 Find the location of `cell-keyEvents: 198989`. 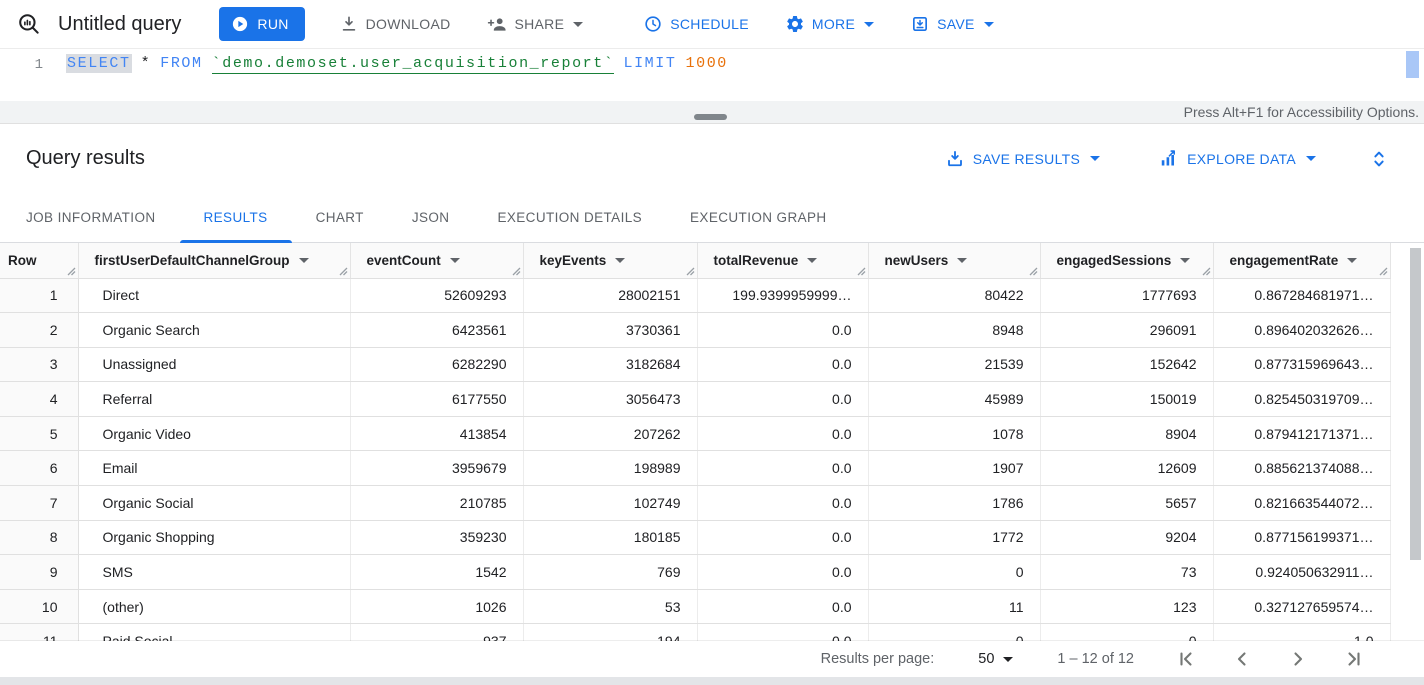

cell-keyEvents: 198989 is located at coordinates (610, 468).